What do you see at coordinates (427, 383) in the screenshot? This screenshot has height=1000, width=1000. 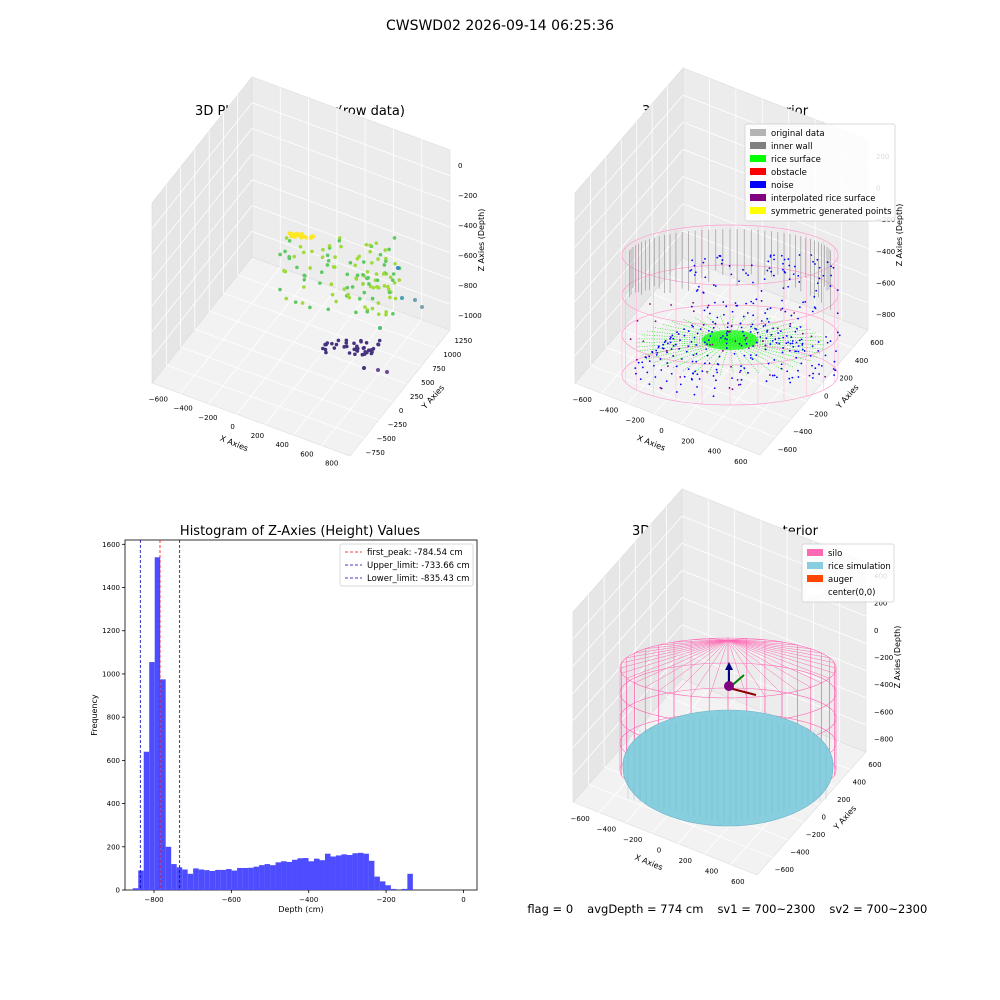 I see `y-tick-label: 500` at bounding box center [427, 383].